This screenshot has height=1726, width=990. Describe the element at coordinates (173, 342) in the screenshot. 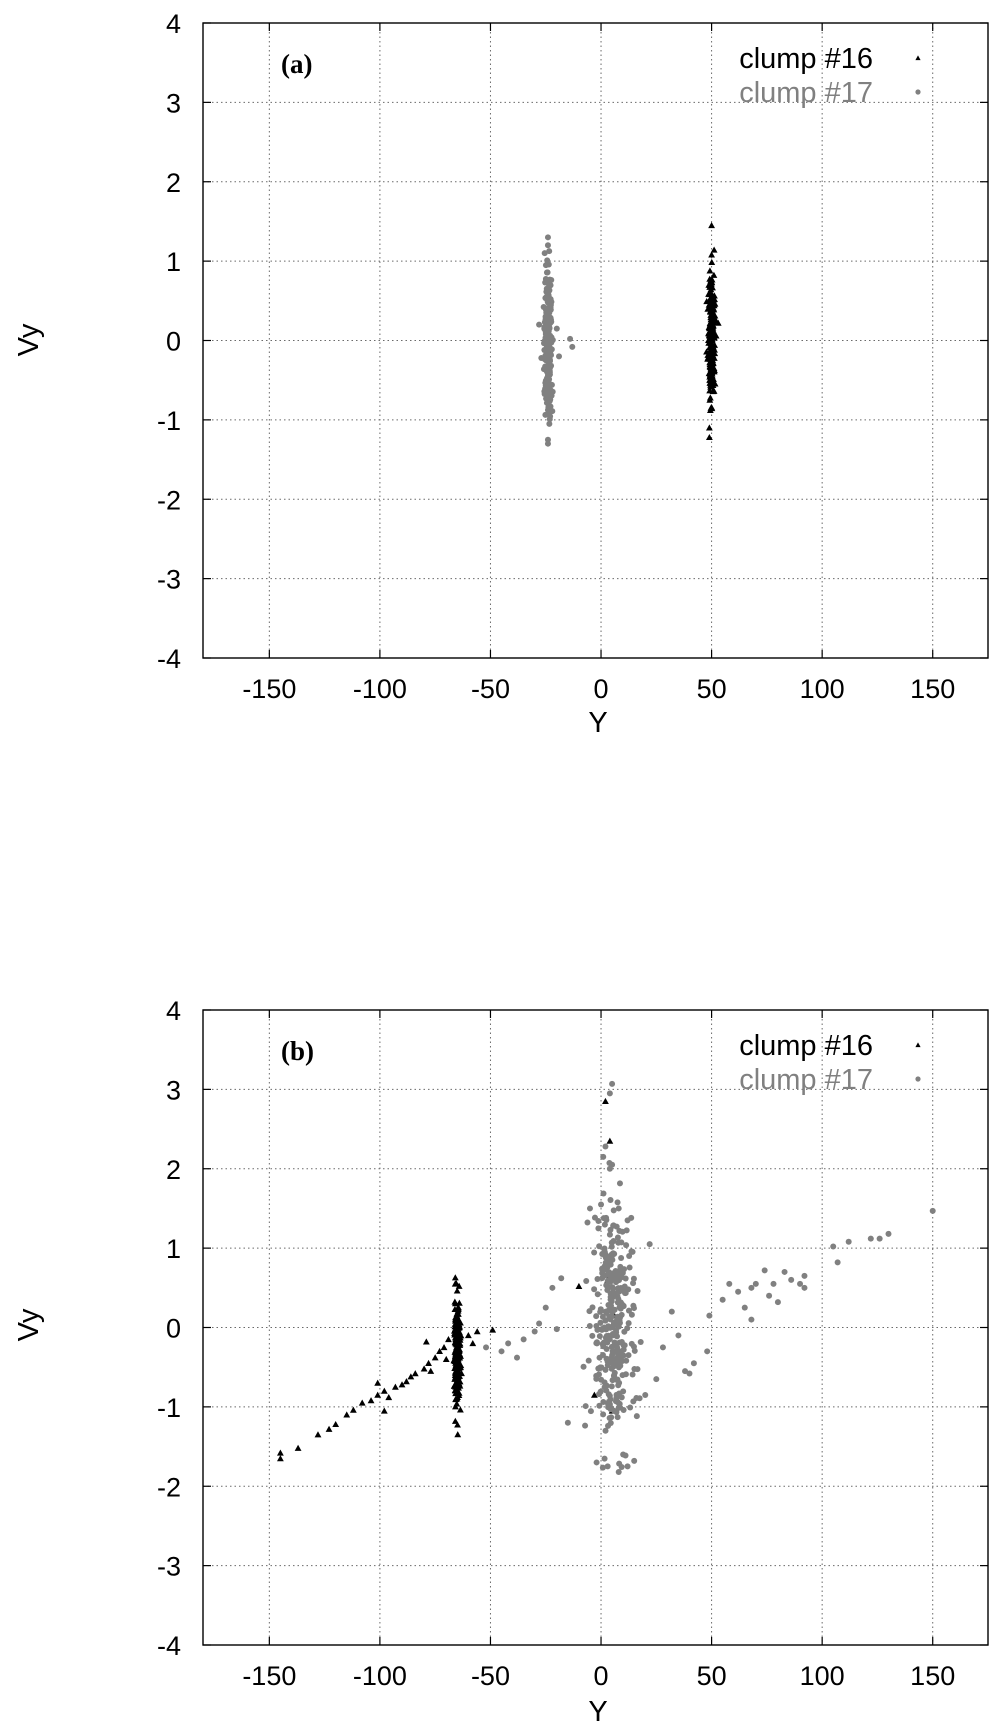

I see `y-tick-label: 0` at that location.